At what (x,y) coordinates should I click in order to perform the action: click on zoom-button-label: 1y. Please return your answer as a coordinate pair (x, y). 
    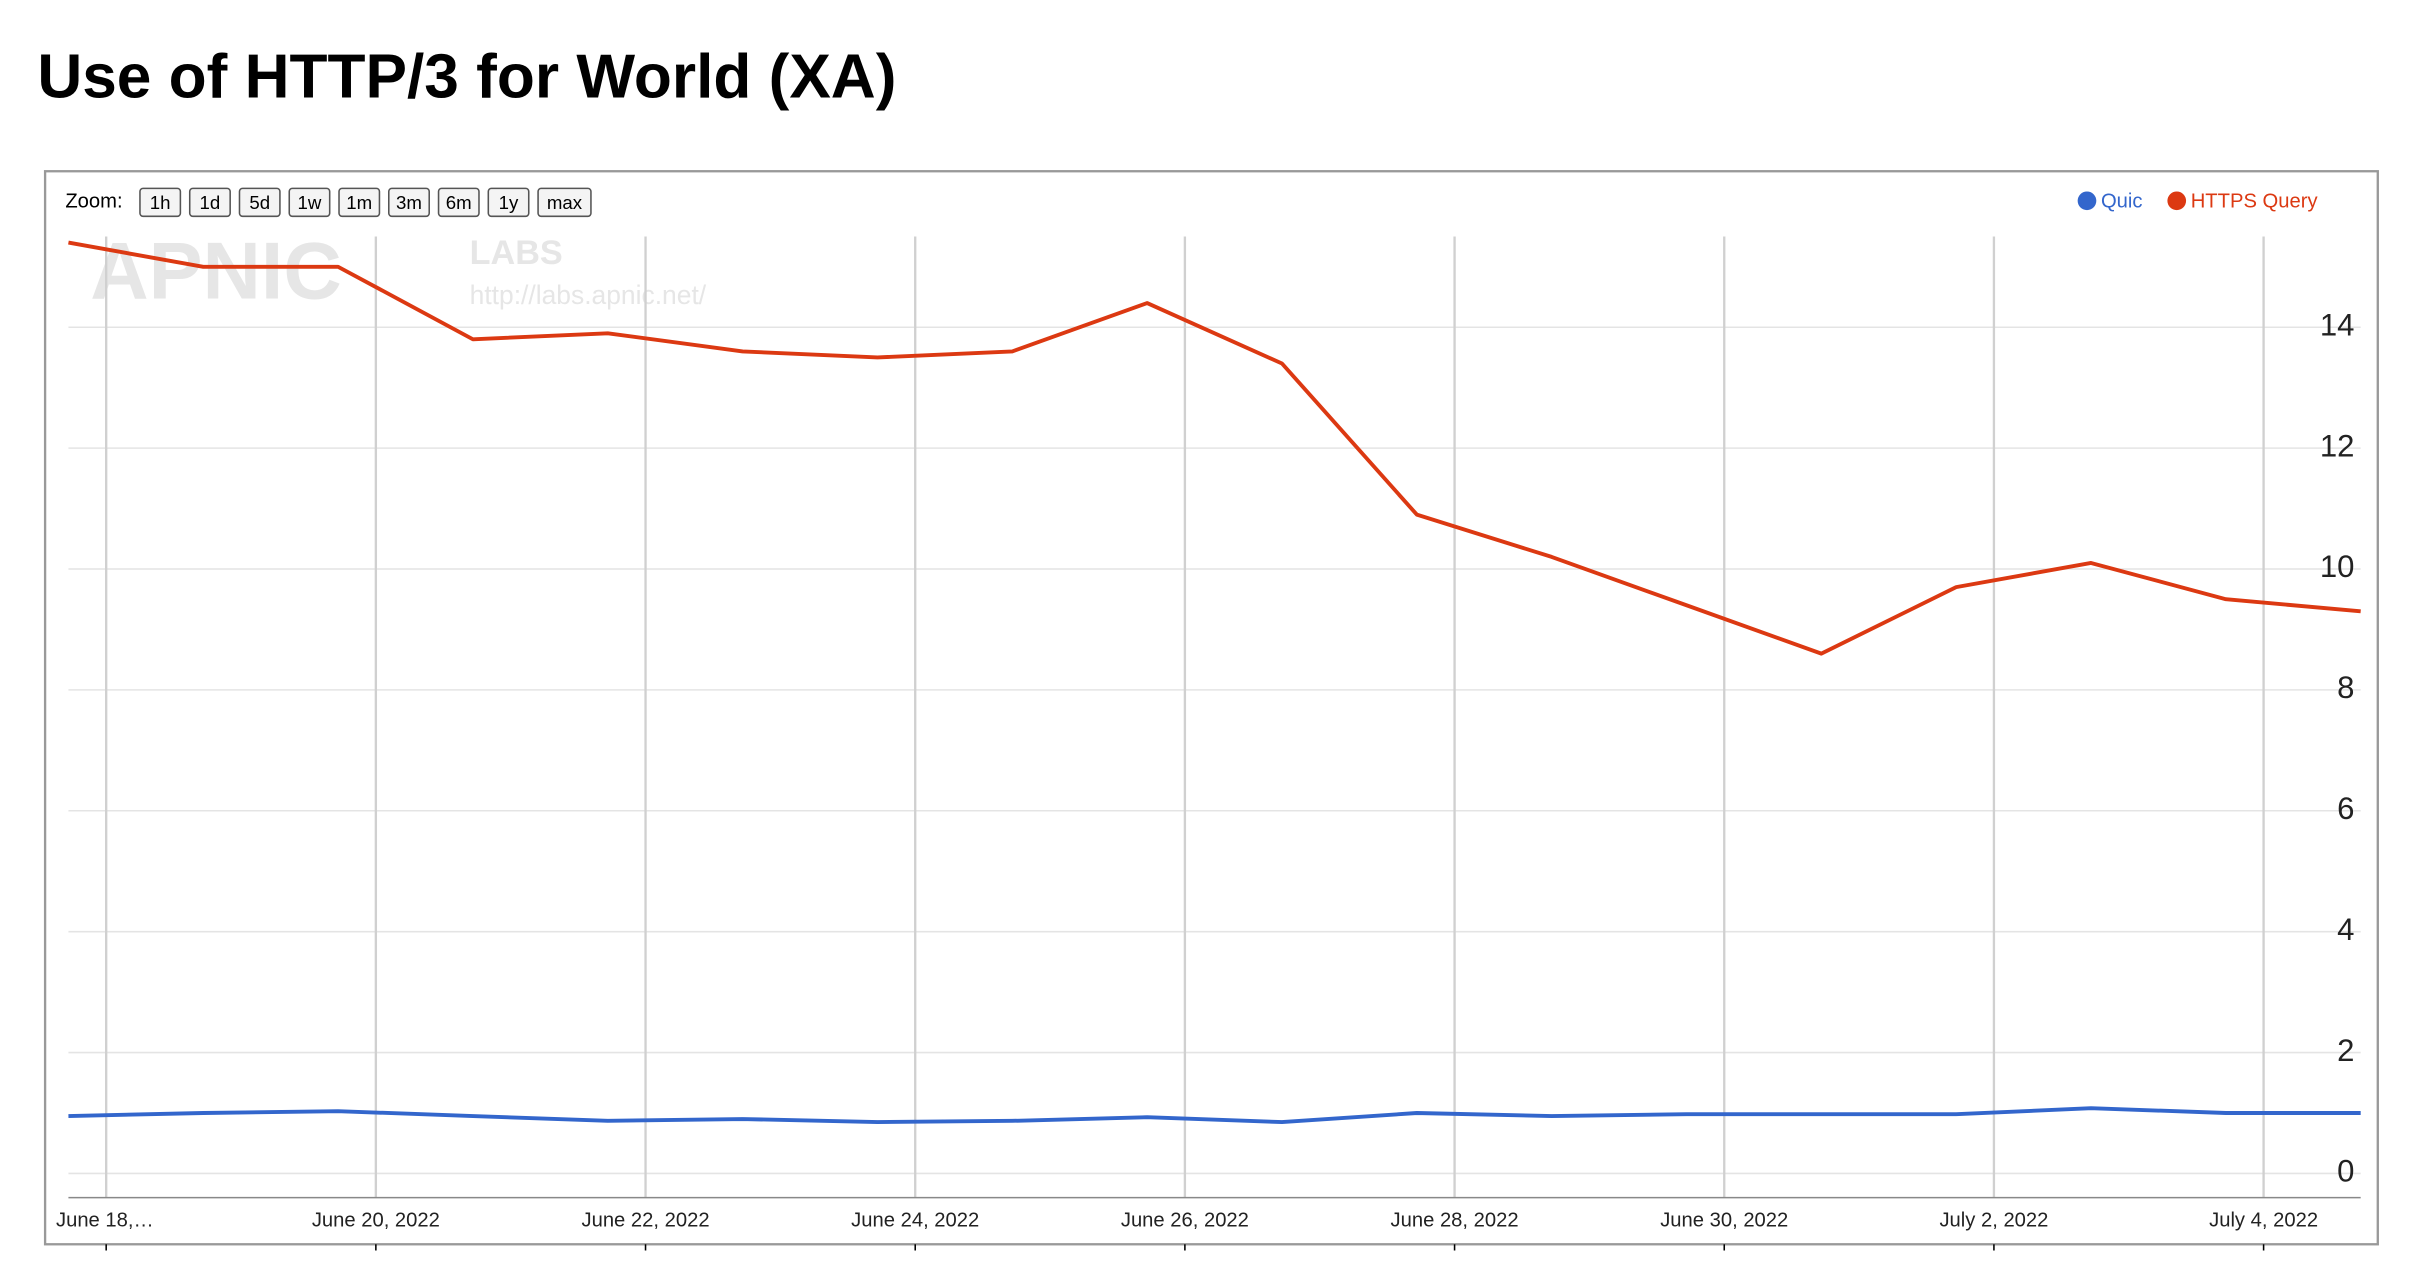
    Looking at the image, I should click on (509, 202).